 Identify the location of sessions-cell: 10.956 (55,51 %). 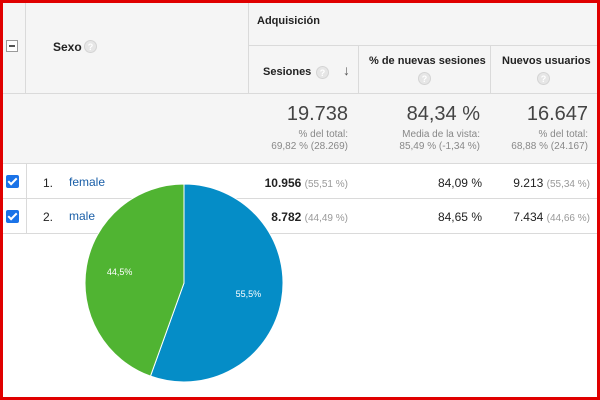
(306, 183).